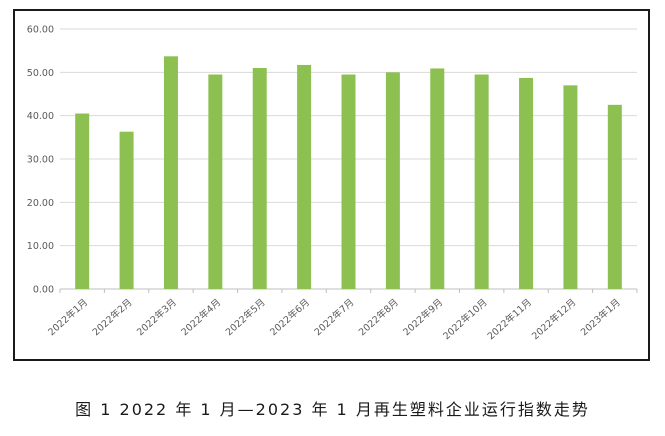 This screenshot has width=665, height=436. What do you see at coordinates (40, 203) in the screenshot?
I see `y-tick-label: 20.00` at bounding box center [40, 203].